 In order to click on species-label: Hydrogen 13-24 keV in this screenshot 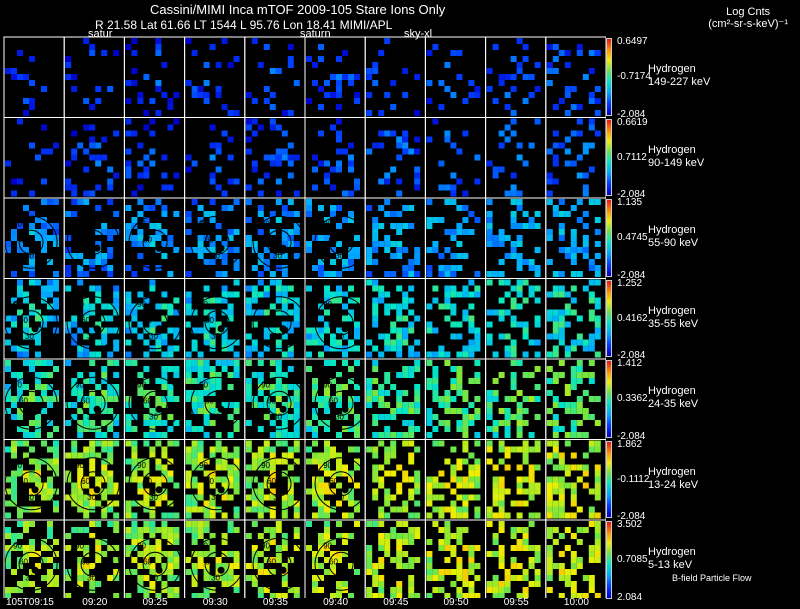, I will do `click(673, 479)`.